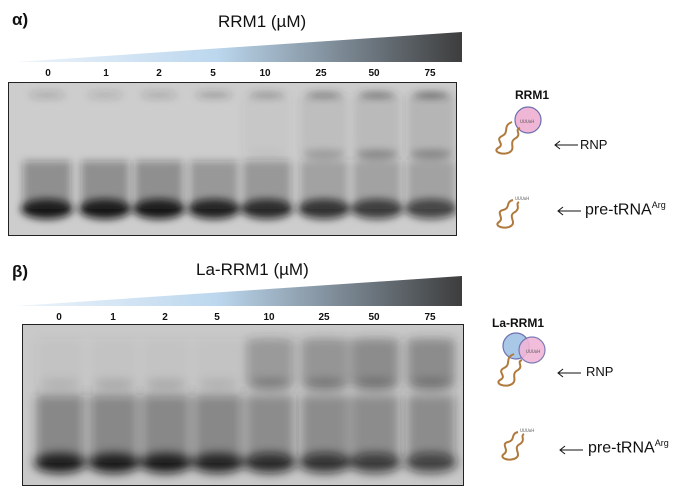  What do you see at coordinates (566, 145) in the screenshot?
I see `panel-a-rnp-arrow` at bounding box center [566, 145].